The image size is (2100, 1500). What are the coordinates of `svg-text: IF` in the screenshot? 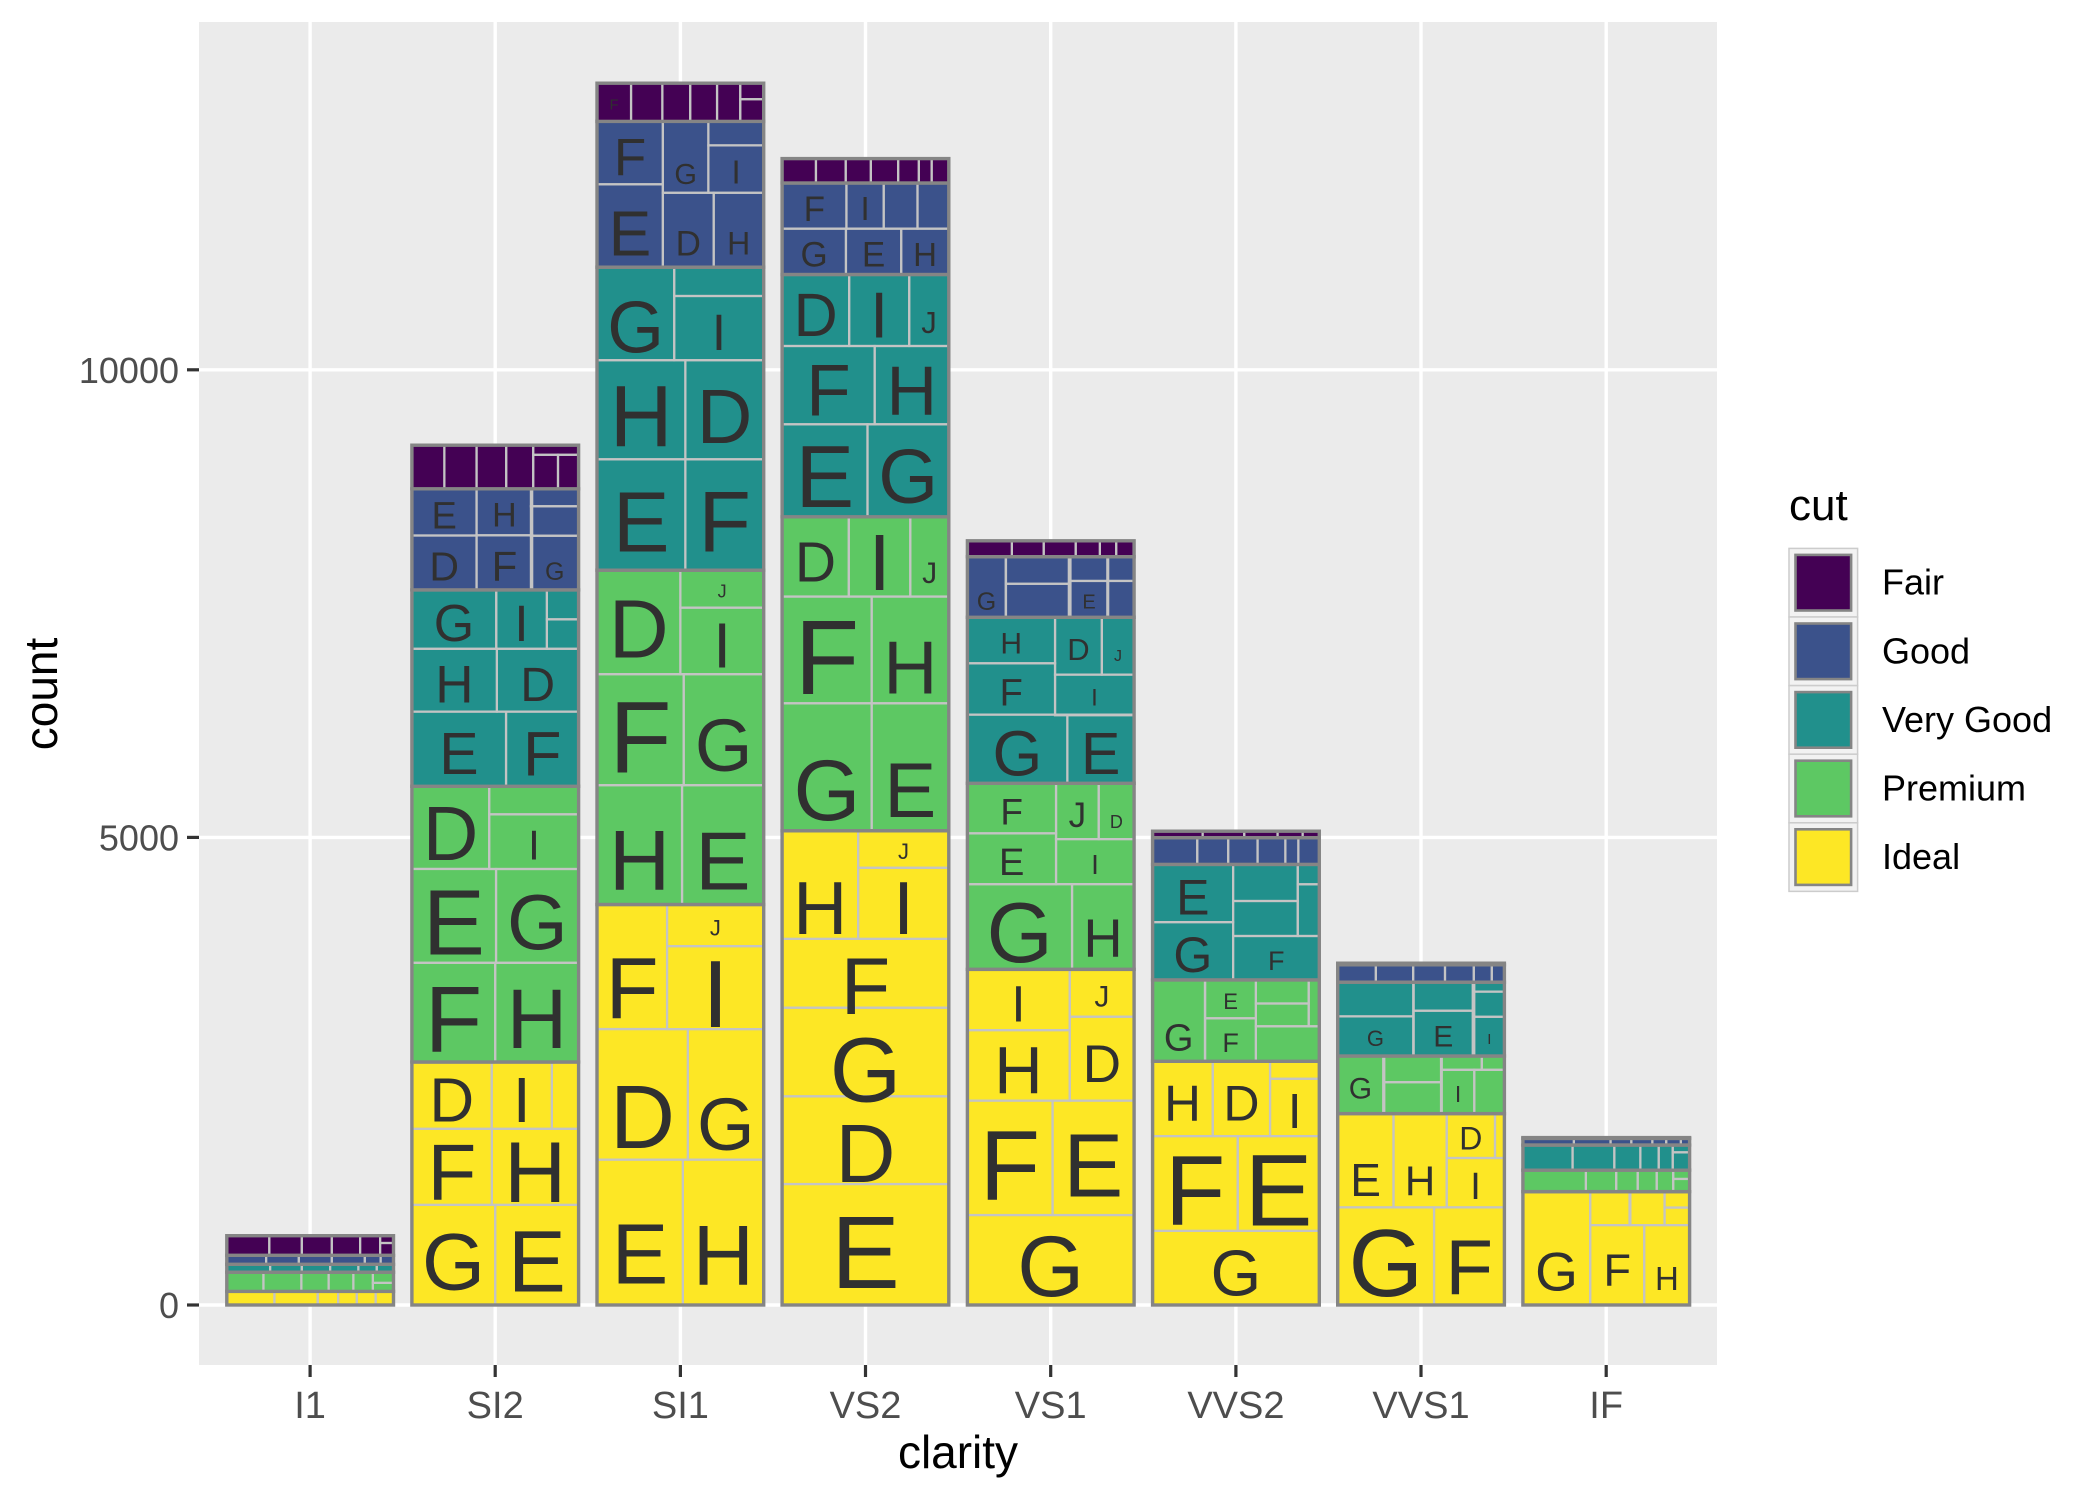 It's located at (1606, 1406).